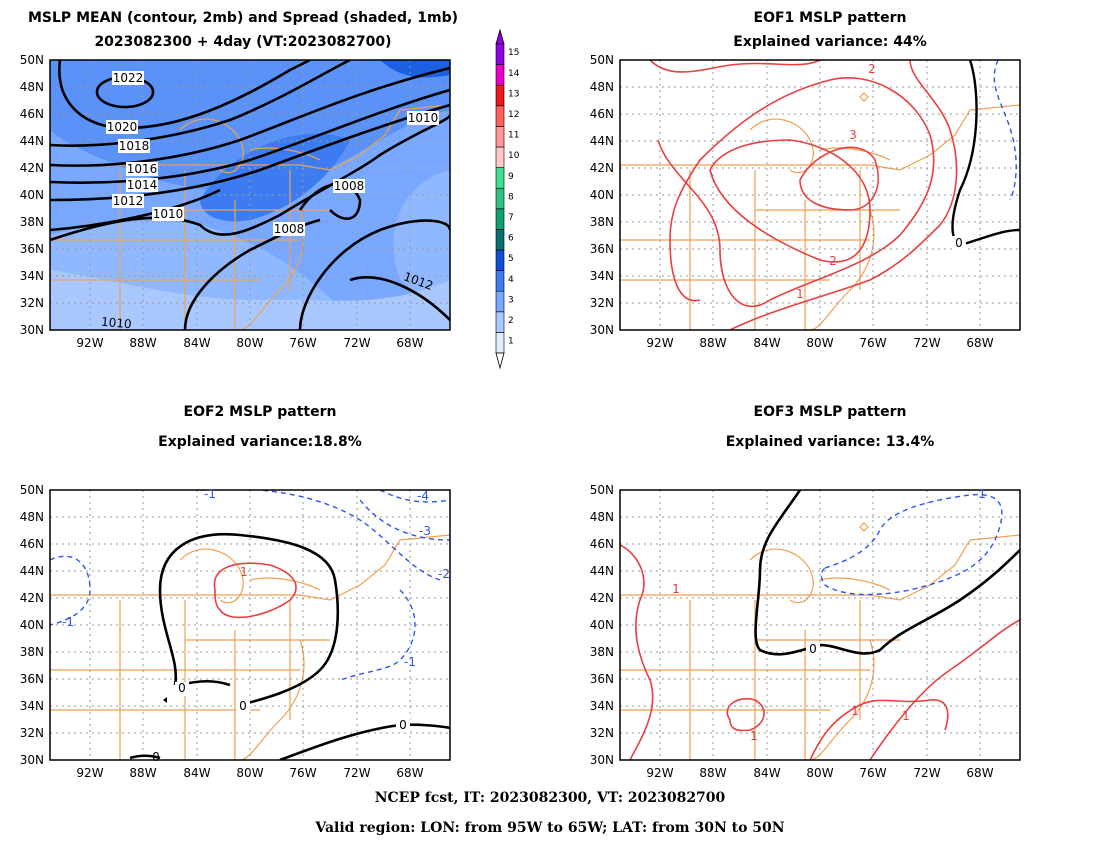  Describe the element at coordinates (853, 135) in the screenshot. I see `contour-label: 3` at that location.